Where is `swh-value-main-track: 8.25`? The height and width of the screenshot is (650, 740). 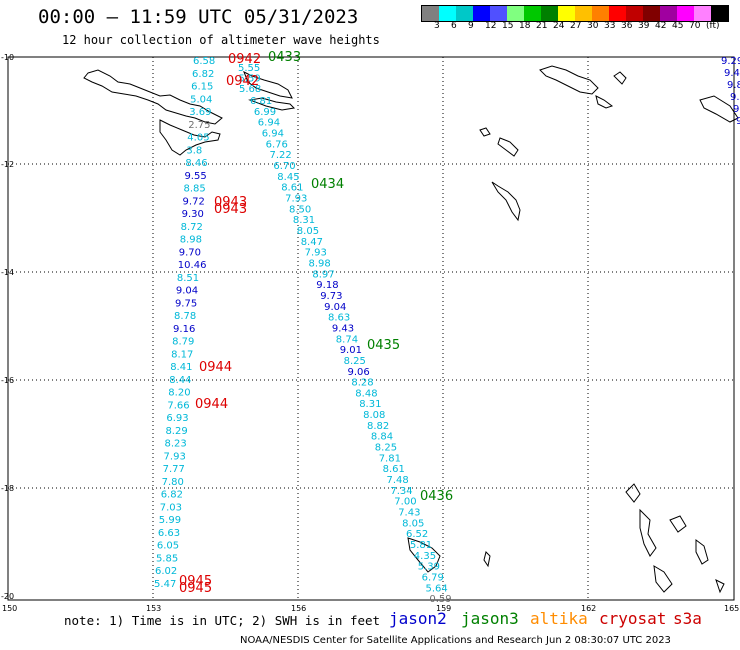
swh-value-main-track: 8.25 is located at coordinates (355, 361).